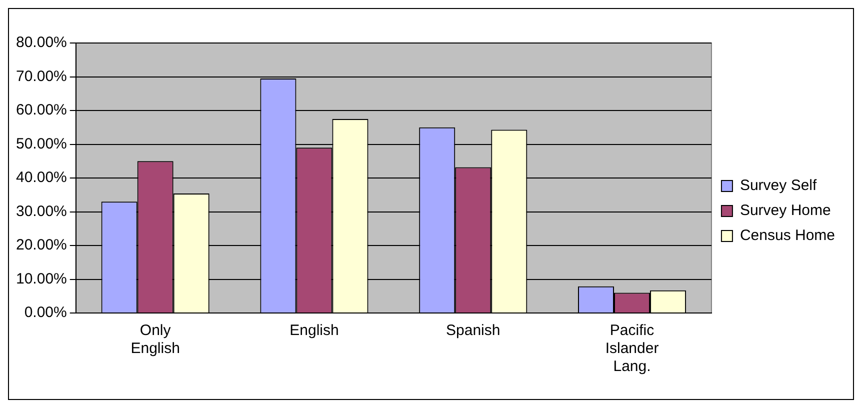 The image size is (862, 408). I want to click on y-tick-label: 10.00%, so click(41, 279).